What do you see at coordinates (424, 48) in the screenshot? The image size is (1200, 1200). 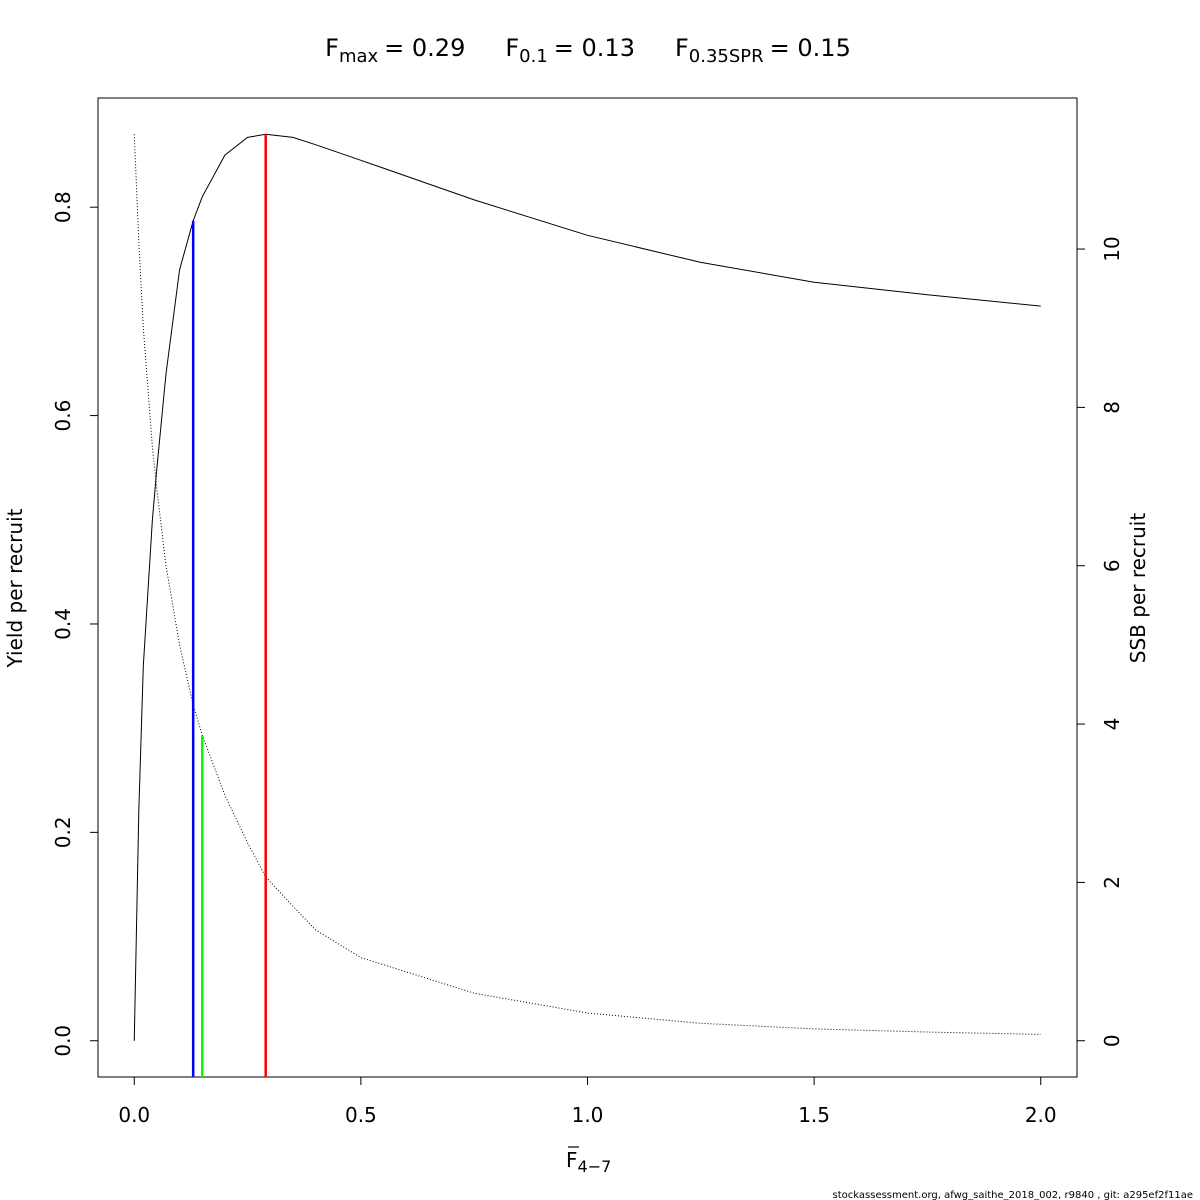 I see `title-value: = 0.29` at bounding box center [424, 48].